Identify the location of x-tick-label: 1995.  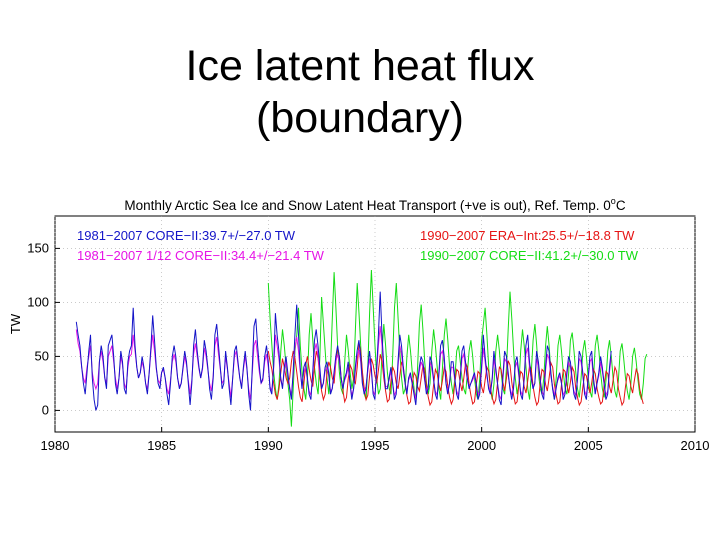
(375, 445).